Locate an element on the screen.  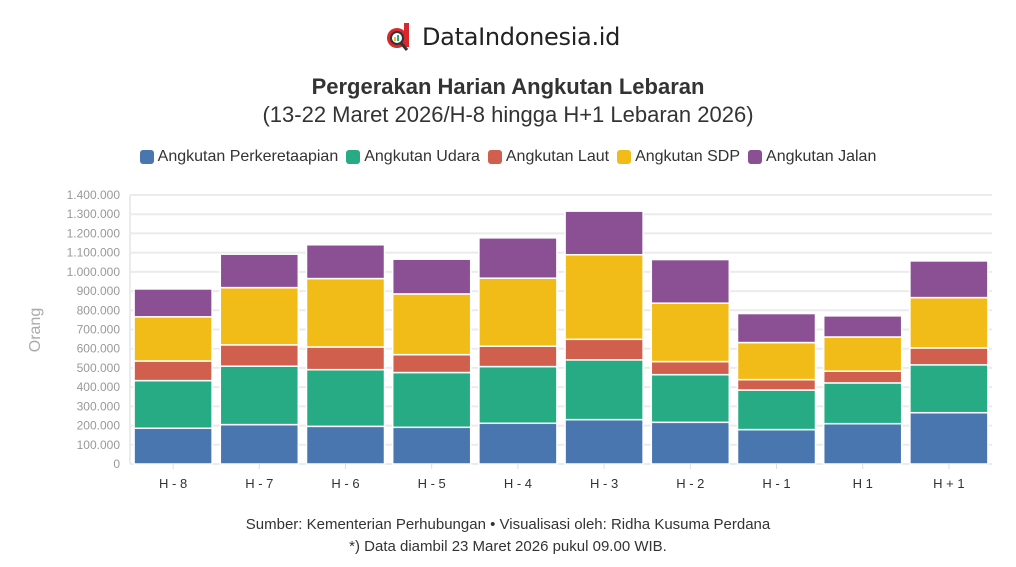
x-tick-label: H - 2 is located at coordinates (690, 483).